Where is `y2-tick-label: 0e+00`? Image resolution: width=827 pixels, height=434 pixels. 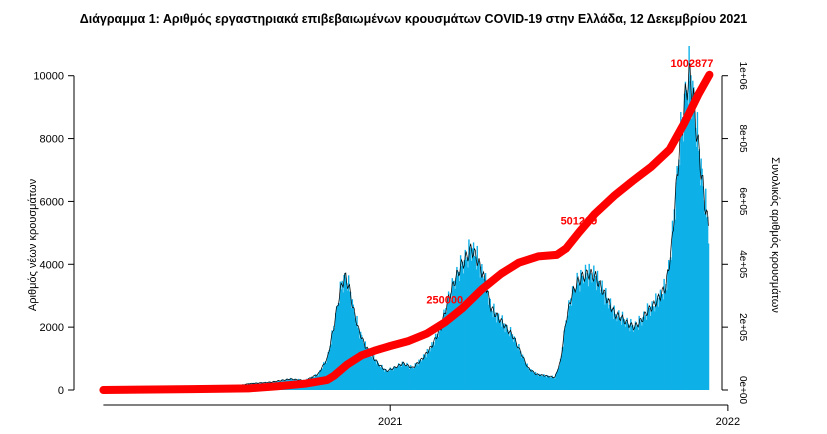
y2-tick-label: 0e+00 is located at coordinates (742, 390).